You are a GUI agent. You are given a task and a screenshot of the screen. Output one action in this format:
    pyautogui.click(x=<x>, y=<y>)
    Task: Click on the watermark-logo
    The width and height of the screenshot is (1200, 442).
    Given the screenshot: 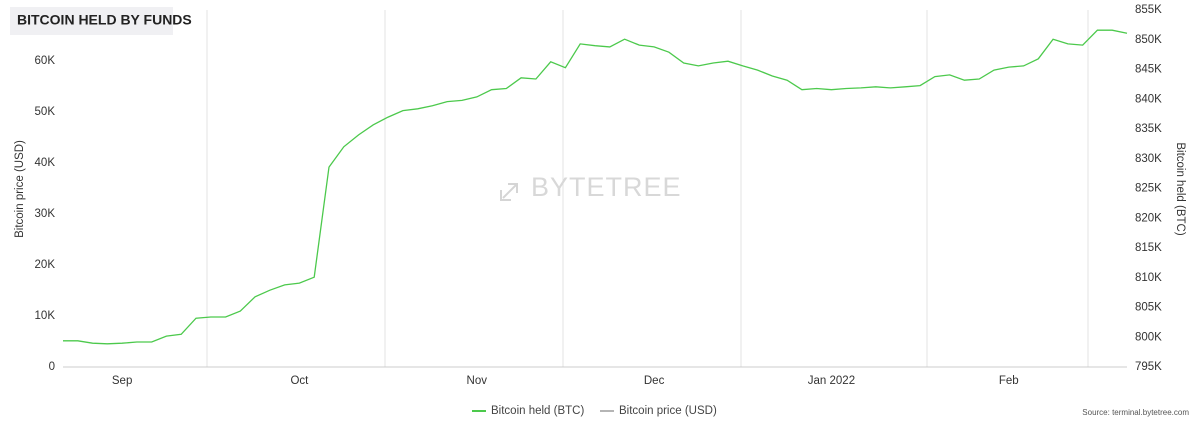 What is the action you would take?
    pyautogui.click(x=509, y=192)
    